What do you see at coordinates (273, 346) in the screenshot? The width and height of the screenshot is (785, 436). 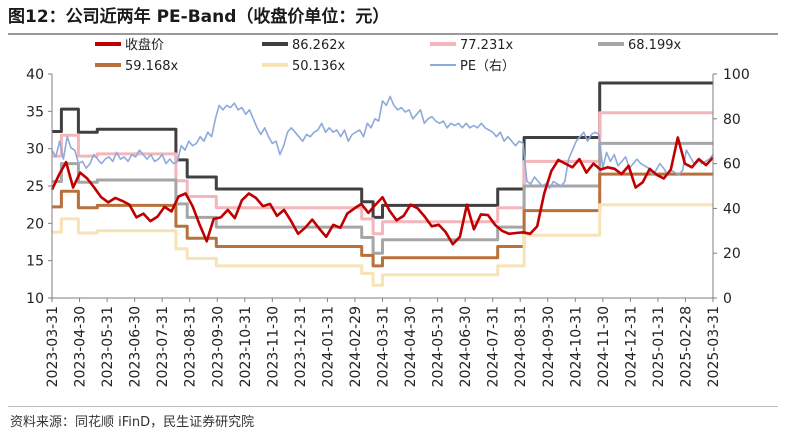 I see `x-tick-label-8: 2023-11-30` at bounding box center [273, 346].